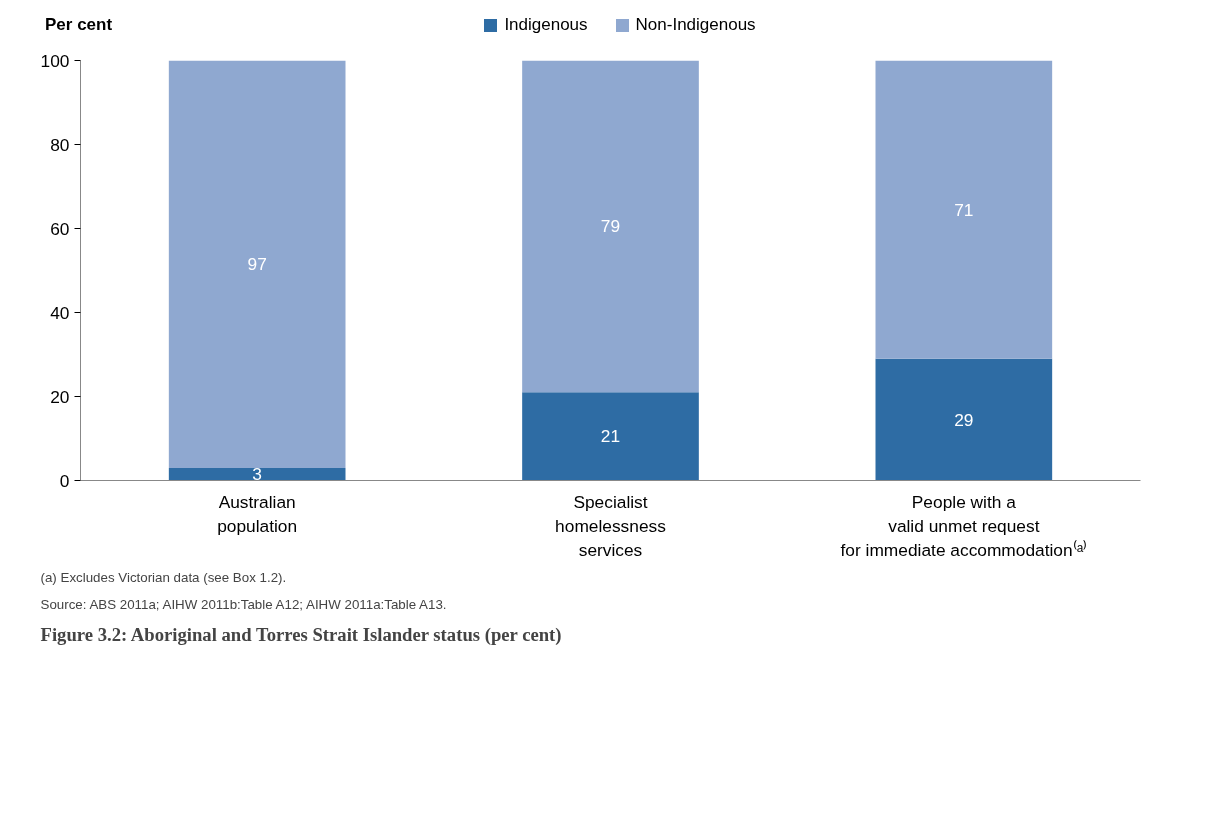  What do you see at coordinates (301, 634) in the screenshot?
I see `text: Figure 3.2: Aboriginal and Torres Strait Islander status (per cent)` at bounding box center [301, 634].